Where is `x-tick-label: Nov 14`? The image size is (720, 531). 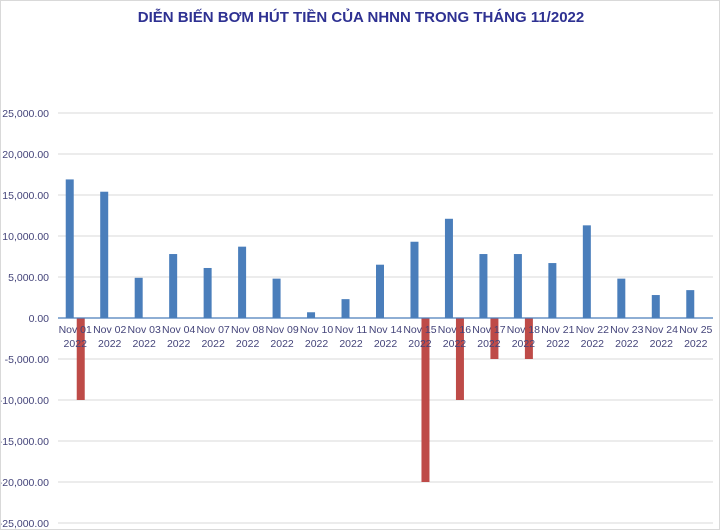
x-tick-label: Nov 14 is located at coordinates (385, 330).